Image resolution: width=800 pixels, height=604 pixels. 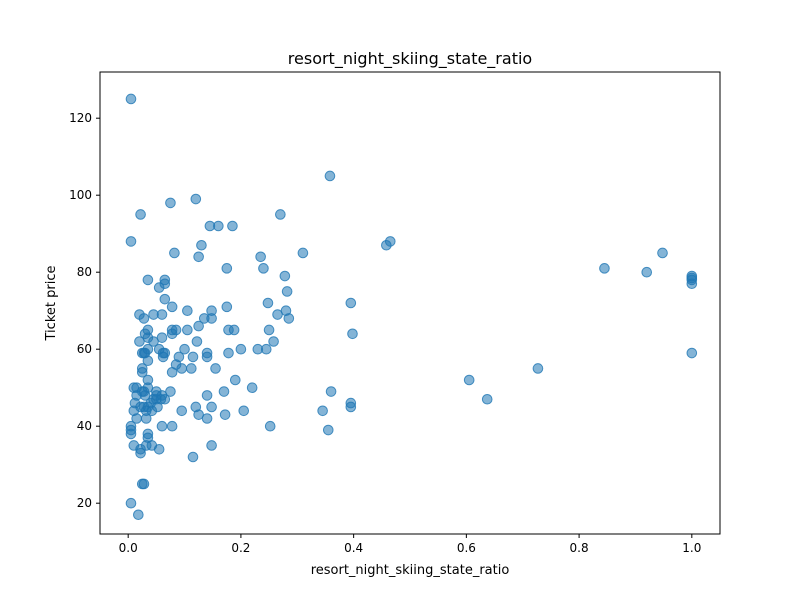 I want to click on y-tick-label: 80, so click(x=84, y=272).